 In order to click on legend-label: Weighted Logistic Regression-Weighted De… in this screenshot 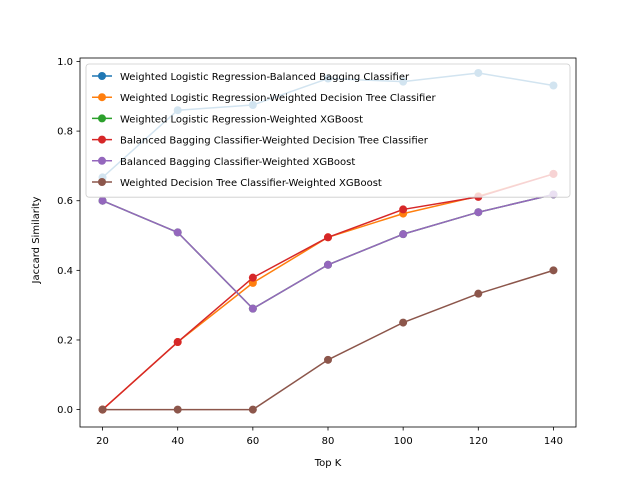, I will do `click(278, 98)`.